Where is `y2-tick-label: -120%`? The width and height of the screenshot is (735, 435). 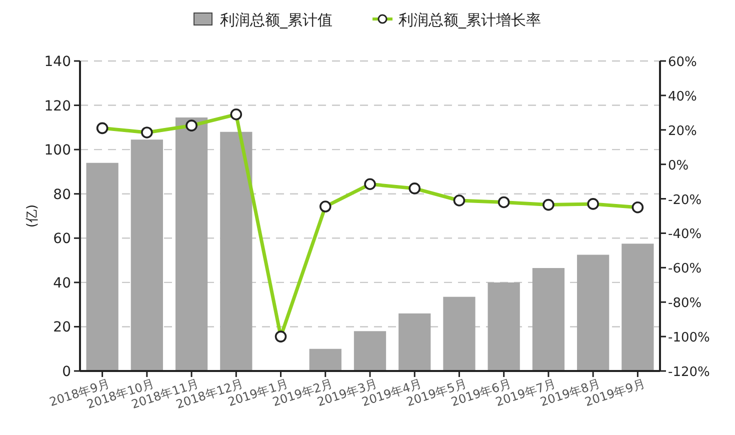
y2-tick-label: -120% is located at coordinates (689, 372).